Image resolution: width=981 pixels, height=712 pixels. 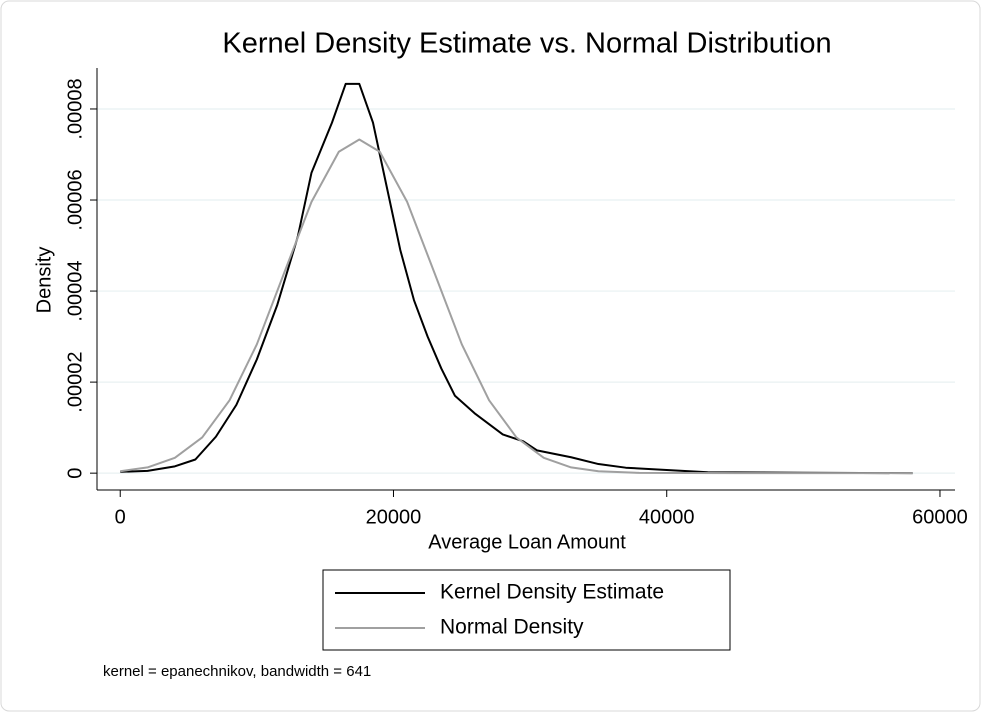 I want to click on legend-label: Normal Density, so click(x=512, y=627).